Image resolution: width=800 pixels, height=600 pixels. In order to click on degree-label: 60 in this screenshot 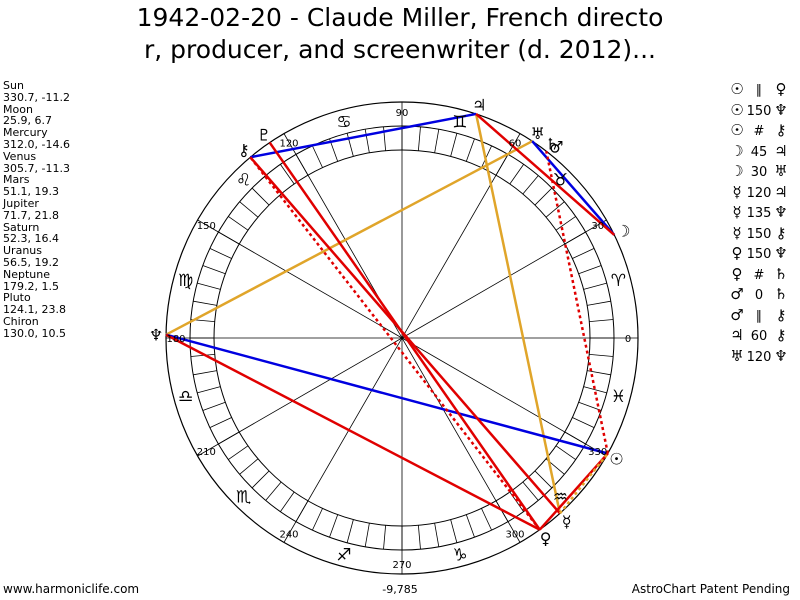, I will do `click(515, 143)`.